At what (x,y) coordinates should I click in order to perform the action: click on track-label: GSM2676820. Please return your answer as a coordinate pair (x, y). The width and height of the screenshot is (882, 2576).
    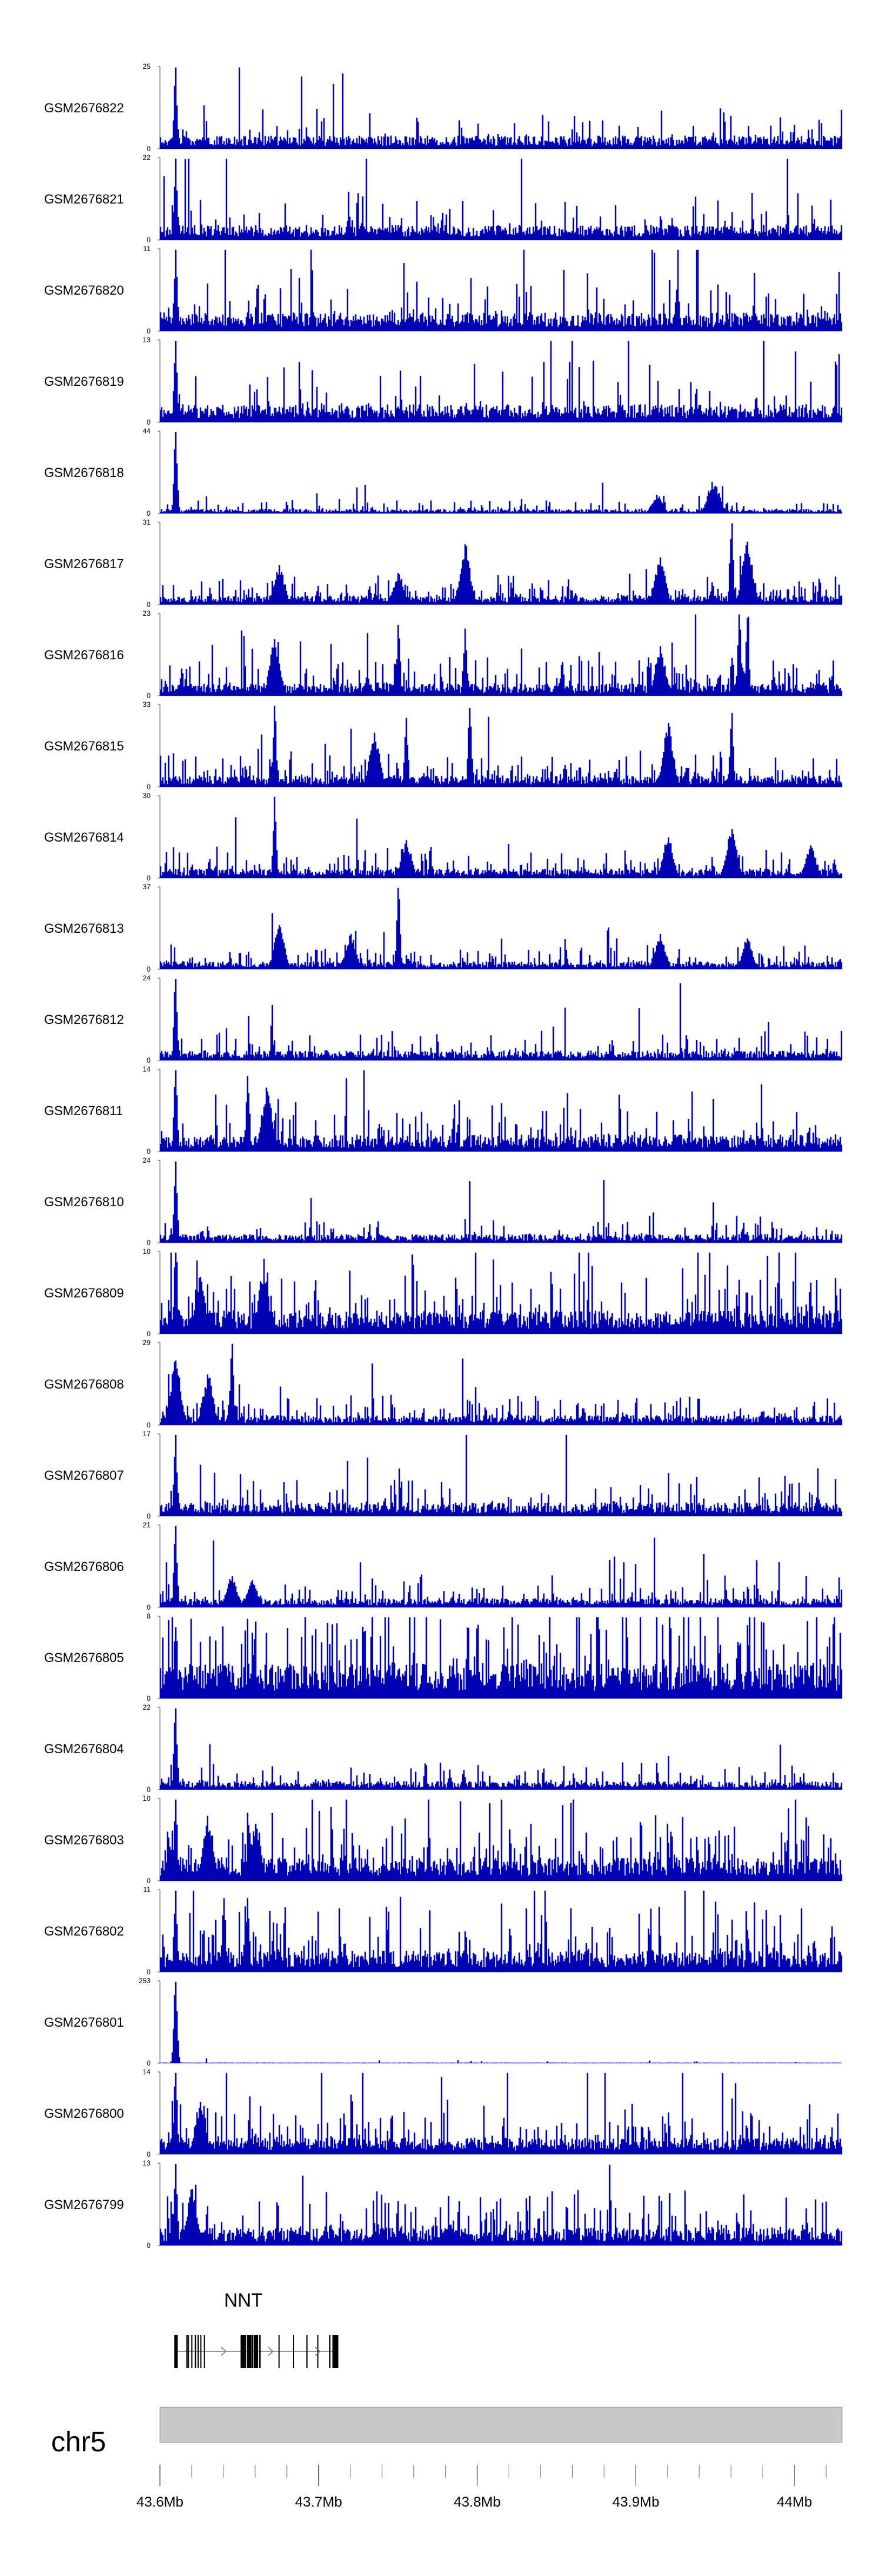
    Looking at the image, I should click on (84, 290).